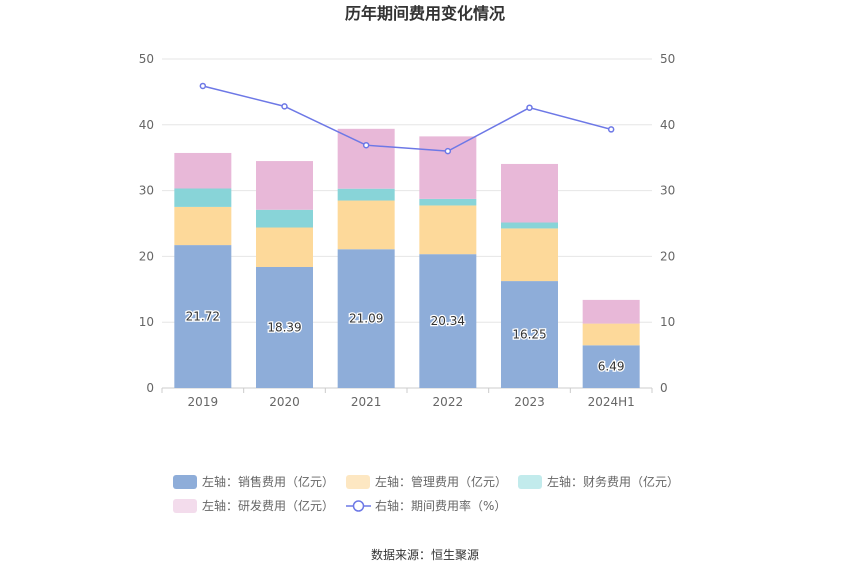  Describe the element at coordinates (667, 191) in the screenshot. I see `y-right-tick-label: 30` at that location.